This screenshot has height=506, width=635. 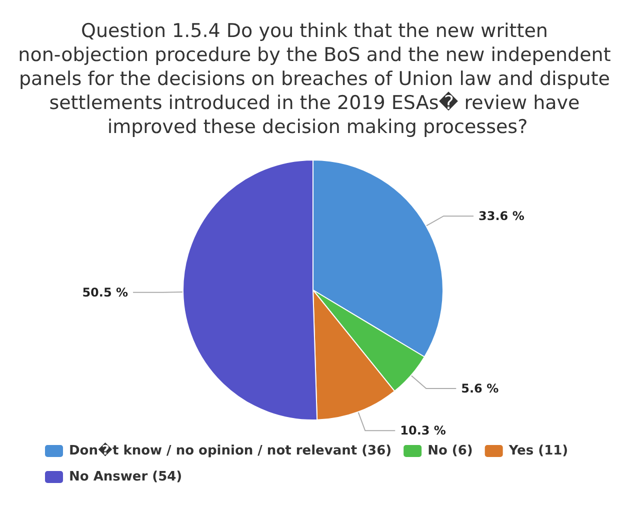 I want to click on data-label: 50.5 %, so click(x=105, y=292).